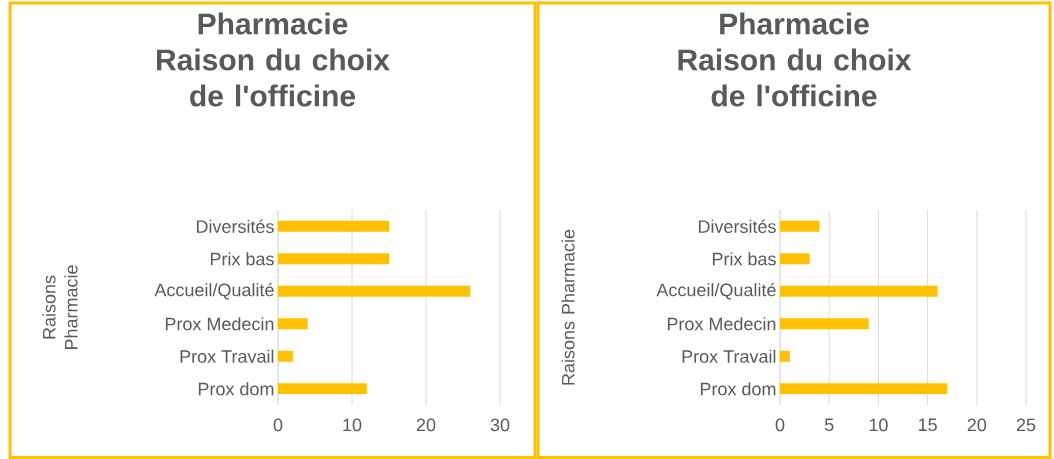  Describe the element at coordinates (927, 425) in the screenshot. I see `x-tick-label: 15` at that location.